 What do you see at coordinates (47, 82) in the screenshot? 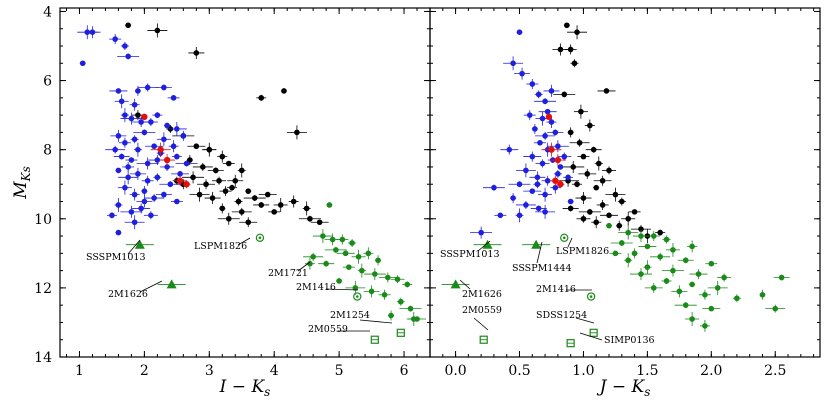
I see `y-tick-label: 6` at bounding box center [47, 82].